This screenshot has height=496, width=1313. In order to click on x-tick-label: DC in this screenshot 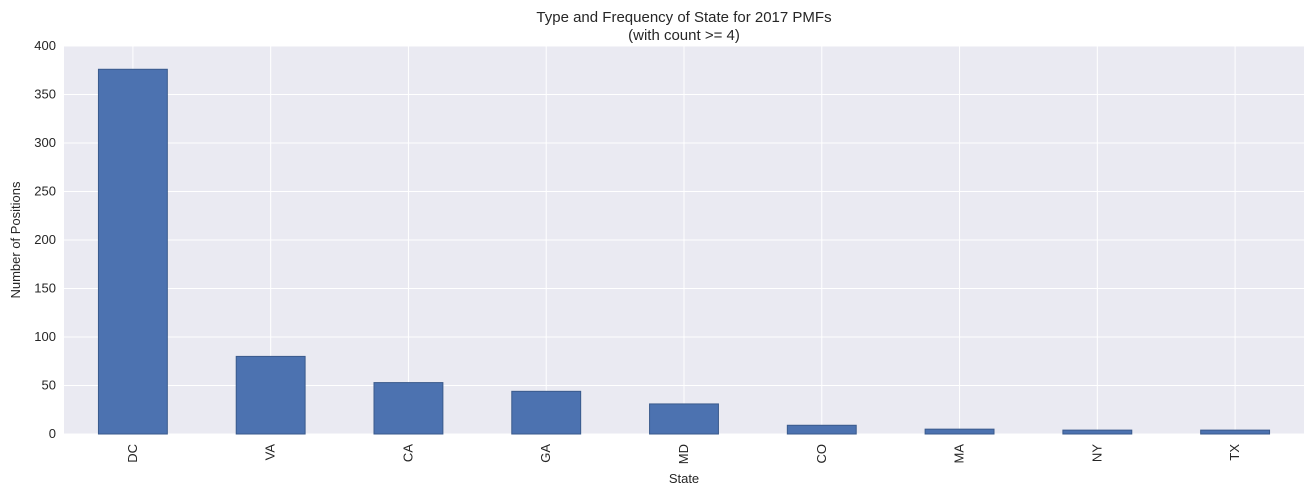, I will do `click(132, 453)`.